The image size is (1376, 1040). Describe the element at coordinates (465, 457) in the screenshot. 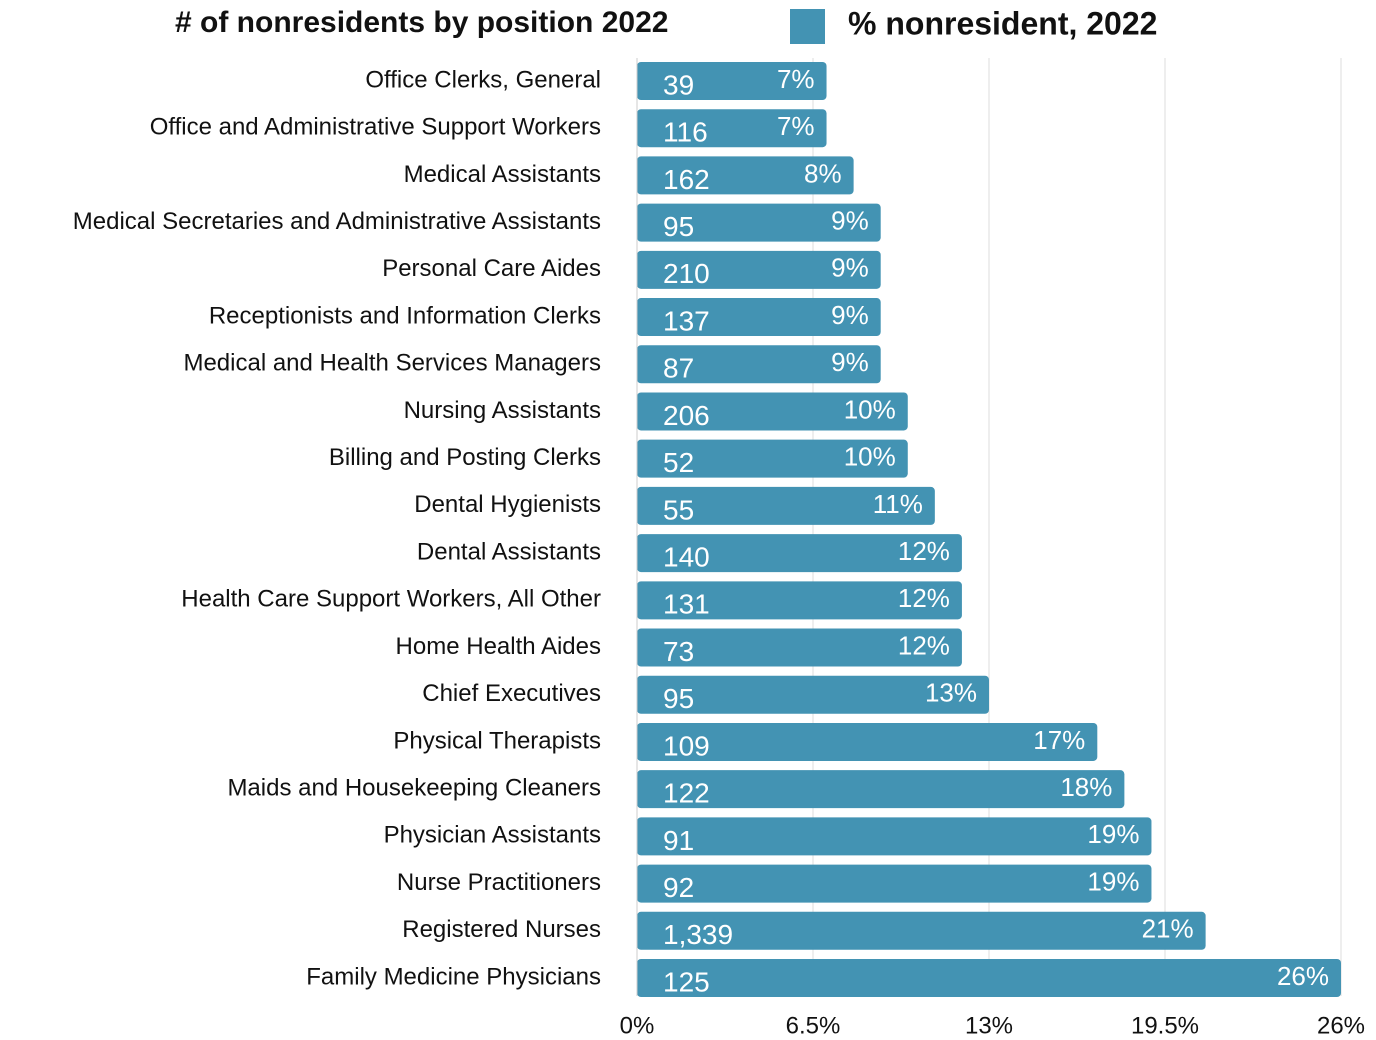

I see `category-label: Billing and Posting Clerks` at that location.